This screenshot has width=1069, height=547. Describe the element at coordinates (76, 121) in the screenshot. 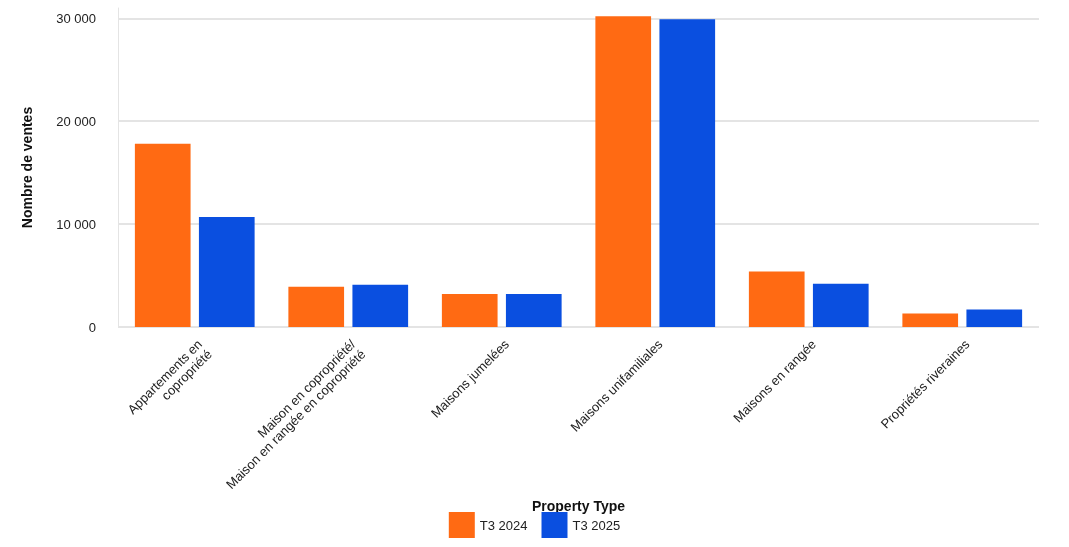

I see `y-tick-label: 20 000` at that location.